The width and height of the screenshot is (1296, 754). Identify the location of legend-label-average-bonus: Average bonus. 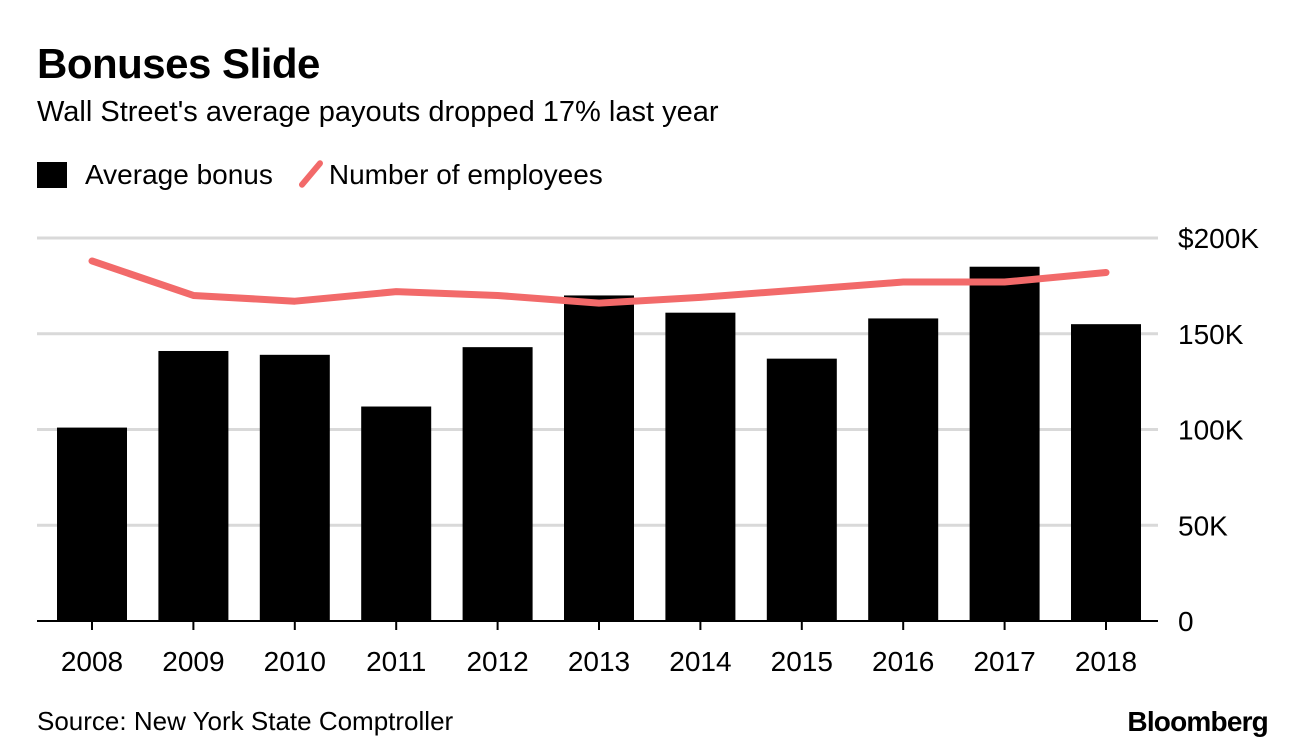
(179, 174).